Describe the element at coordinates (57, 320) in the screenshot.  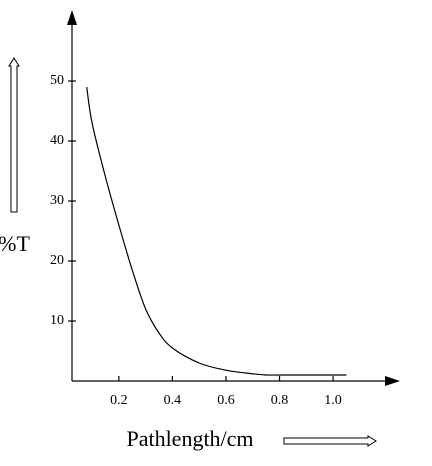
I see `y-tick-label: 10` at that location.